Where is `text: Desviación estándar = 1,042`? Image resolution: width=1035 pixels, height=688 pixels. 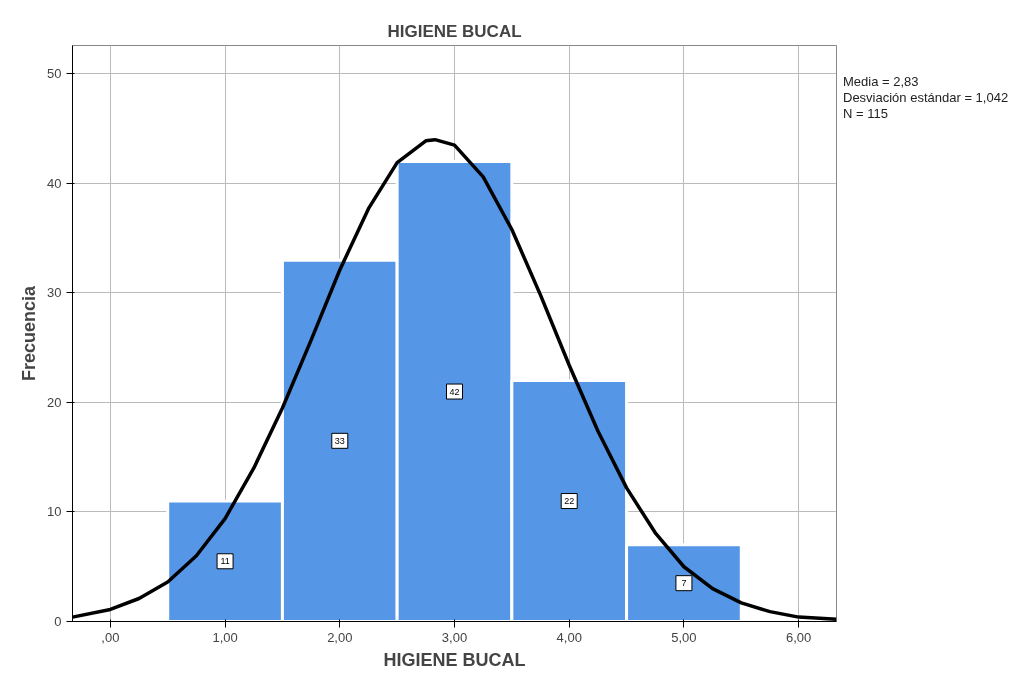 text: Desviación estándar = 1,042 is located at coordinates (926, 97).